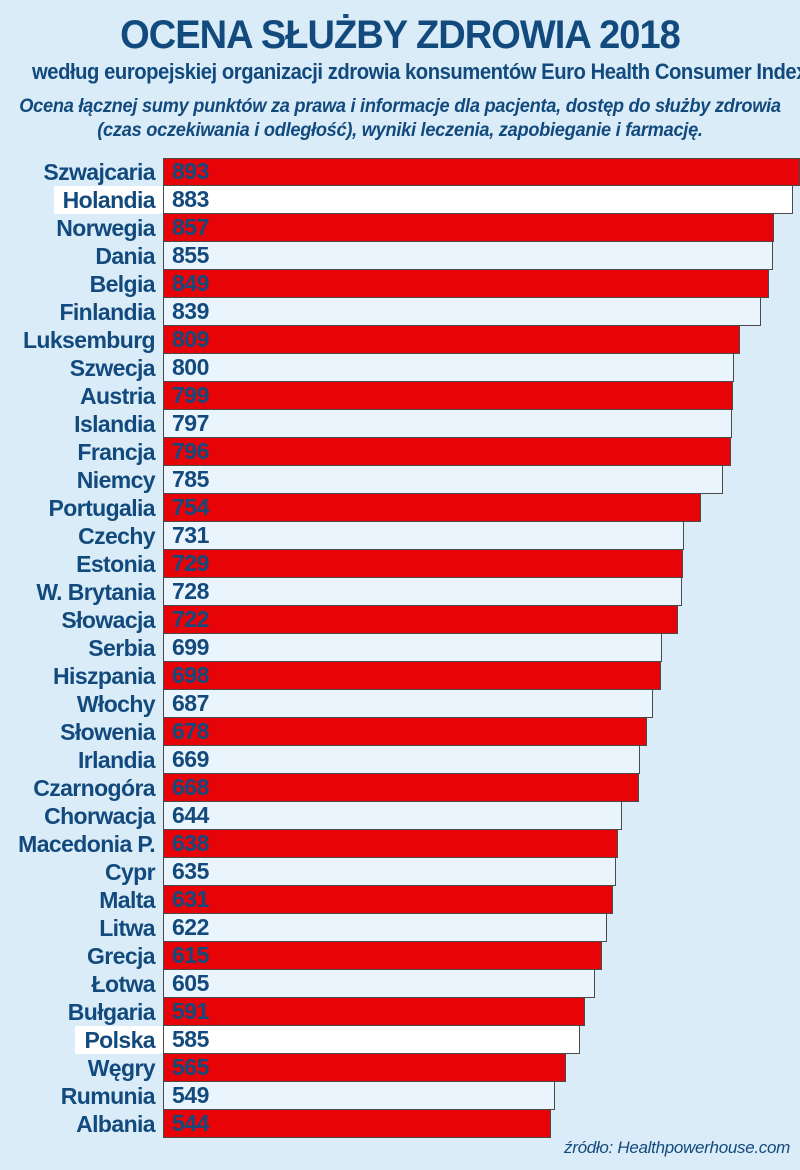  I want to click on chart-row: Chorwacja 644, so click(400, 815).